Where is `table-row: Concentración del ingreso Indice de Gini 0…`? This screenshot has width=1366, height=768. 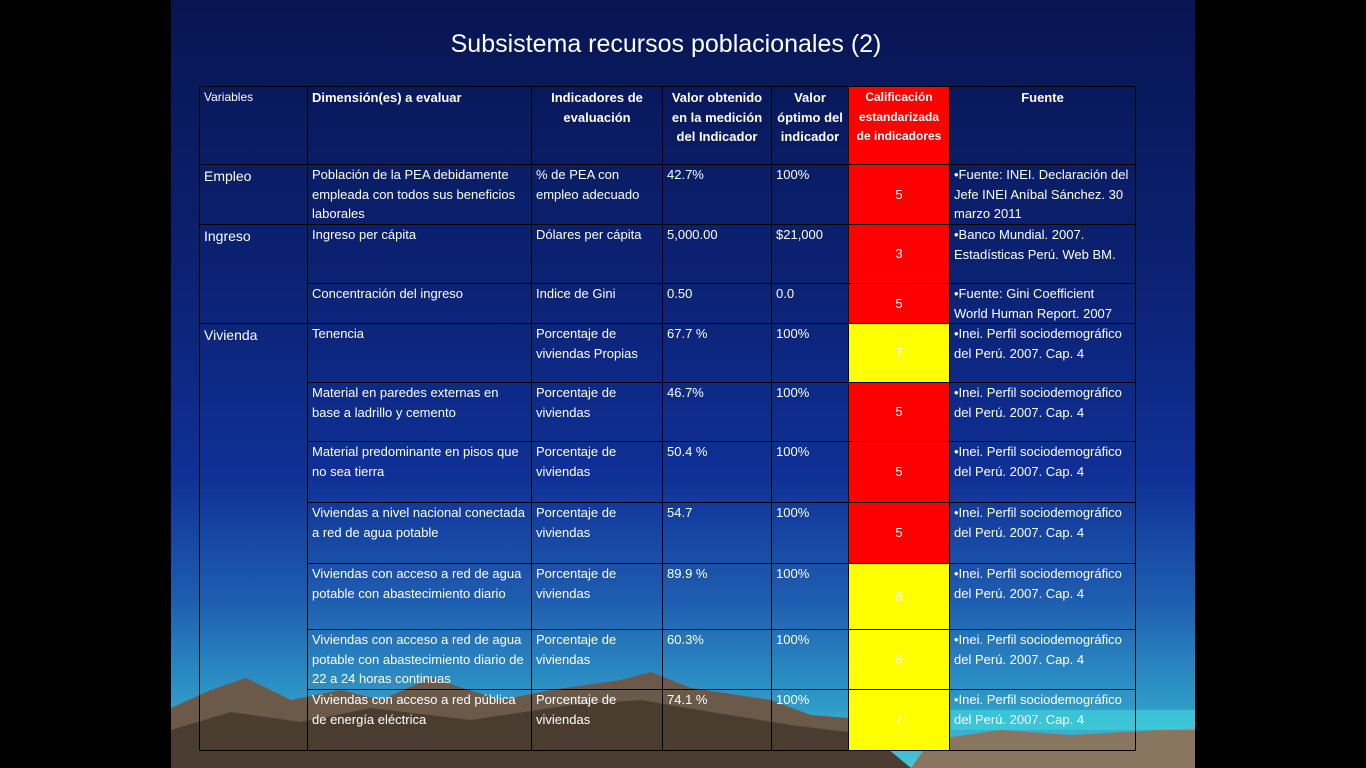
table-row: Concentración del ingreso Indice de Gini 0… is located at coordinates (668, 303).